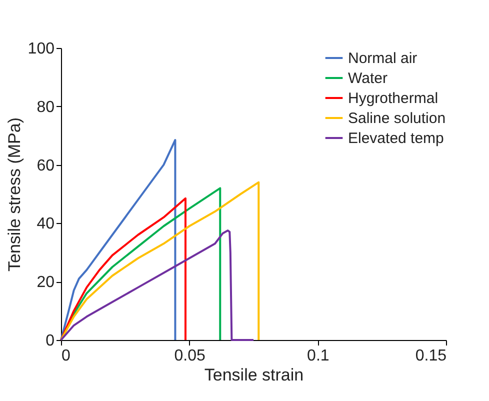 This screenshot has width=489, height=401. Describe the element at coordinates (45, 165) in the screenshot. I see `y-tick-label: 60` at that location.